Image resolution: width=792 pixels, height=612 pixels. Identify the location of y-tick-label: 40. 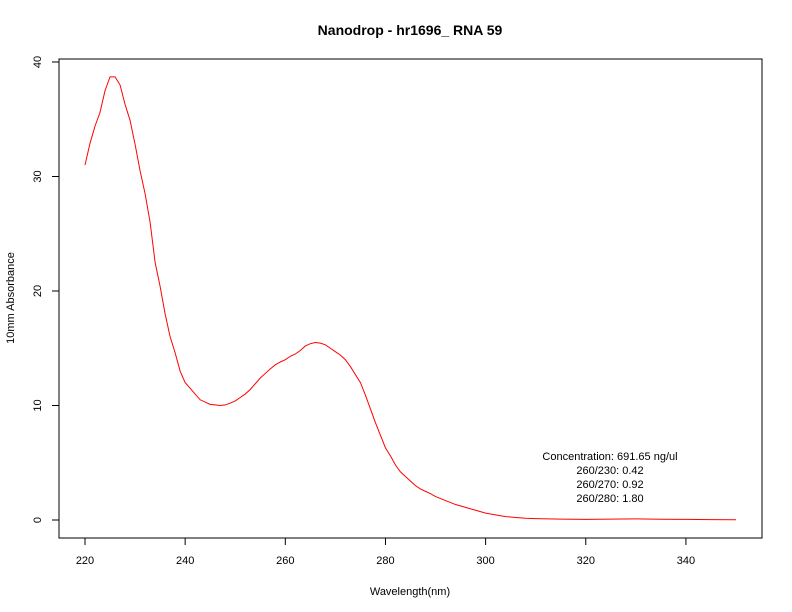
(38, 62).